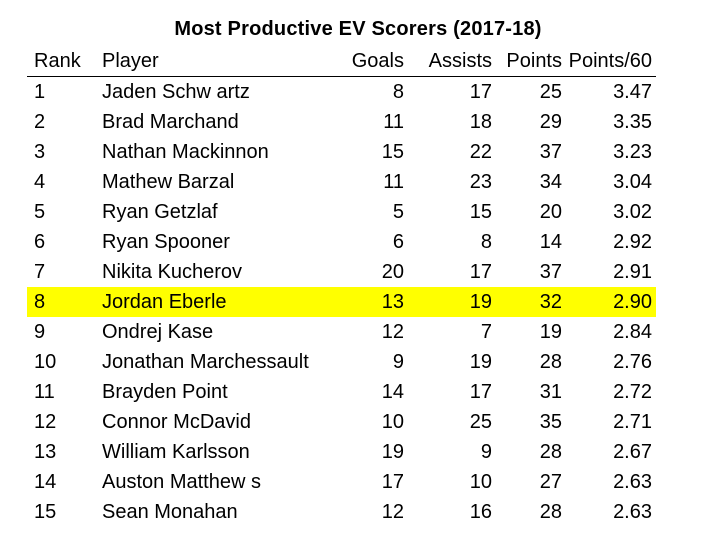 This screenshot has height=534, width=716. Describe the element at coordinates (486, 452) in the screenshot. I see `cell-assists: 9` at that location.